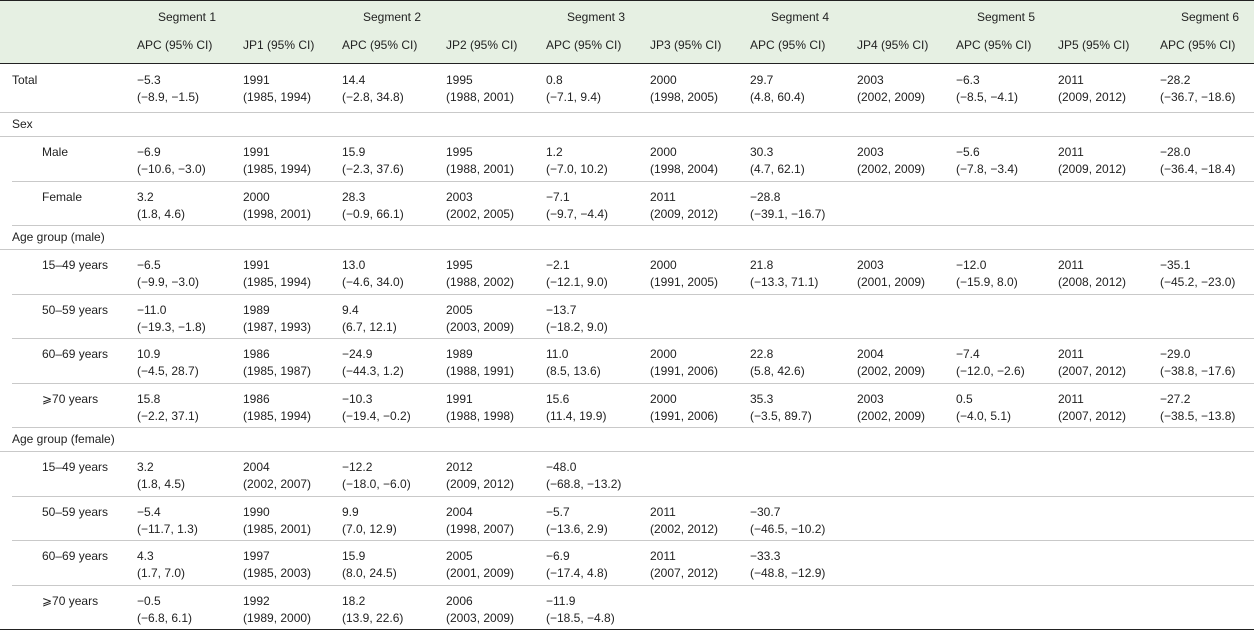 The height and width of the screenshot is (630, 1254). Describe the element at coordinates (968, 152) in the screenshot. I see `cell-value: −5.6` at that location.